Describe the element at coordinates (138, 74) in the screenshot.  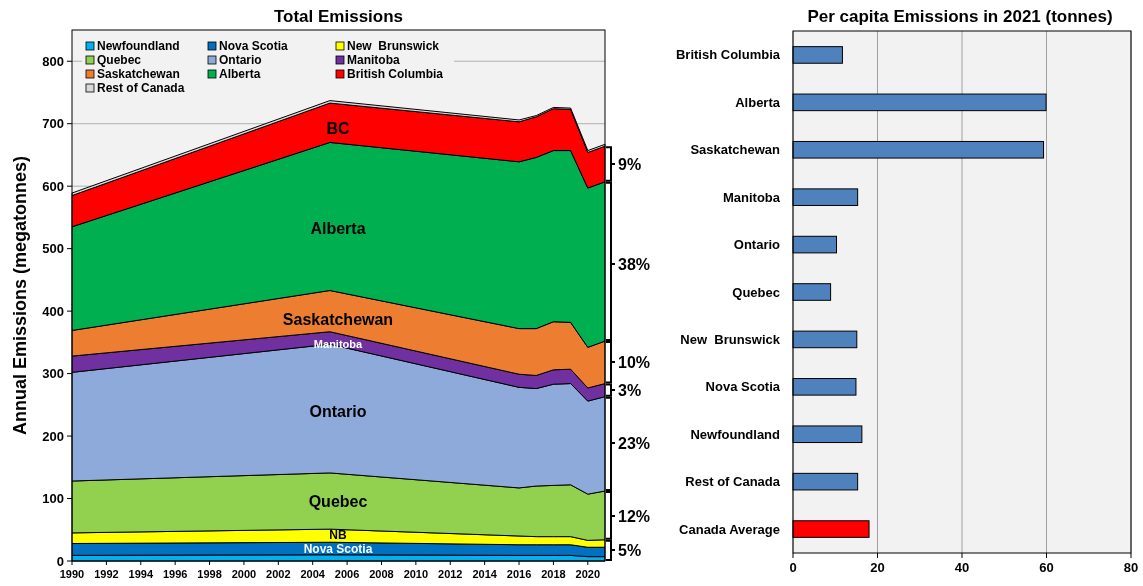
I see `legend-label: Saskatchewan` at that location.